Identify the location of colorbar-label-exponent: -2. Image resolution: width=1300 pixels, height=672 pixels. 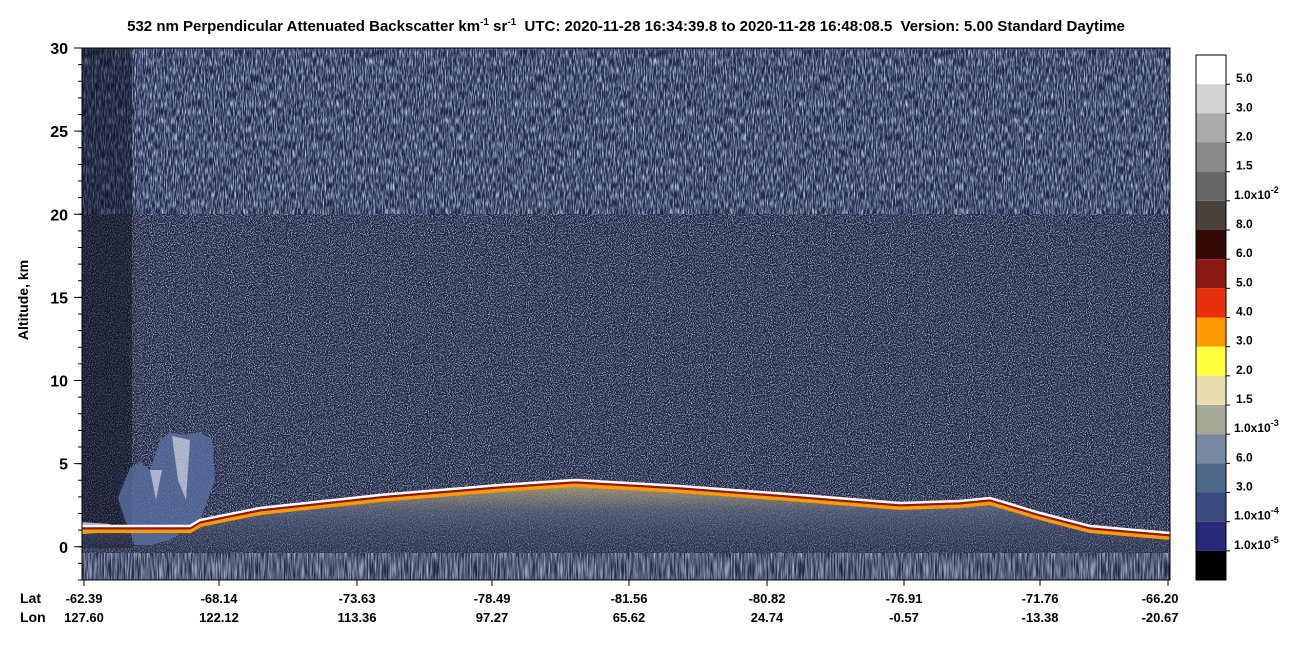
(1275, 190).